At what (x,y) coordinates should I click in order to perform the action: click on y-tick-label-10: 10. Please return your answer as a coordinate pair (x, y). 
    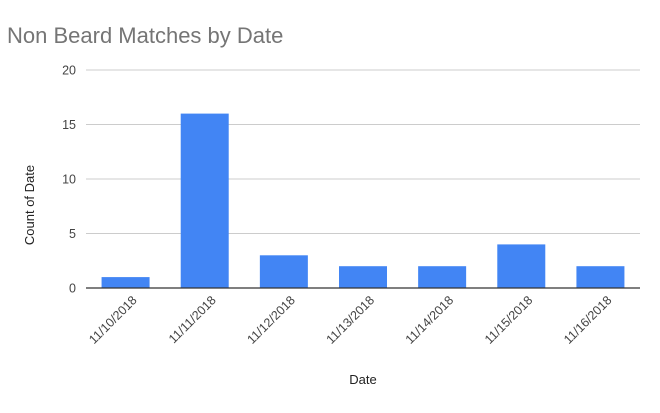
    Looking at the image, I should click on (69, 180).